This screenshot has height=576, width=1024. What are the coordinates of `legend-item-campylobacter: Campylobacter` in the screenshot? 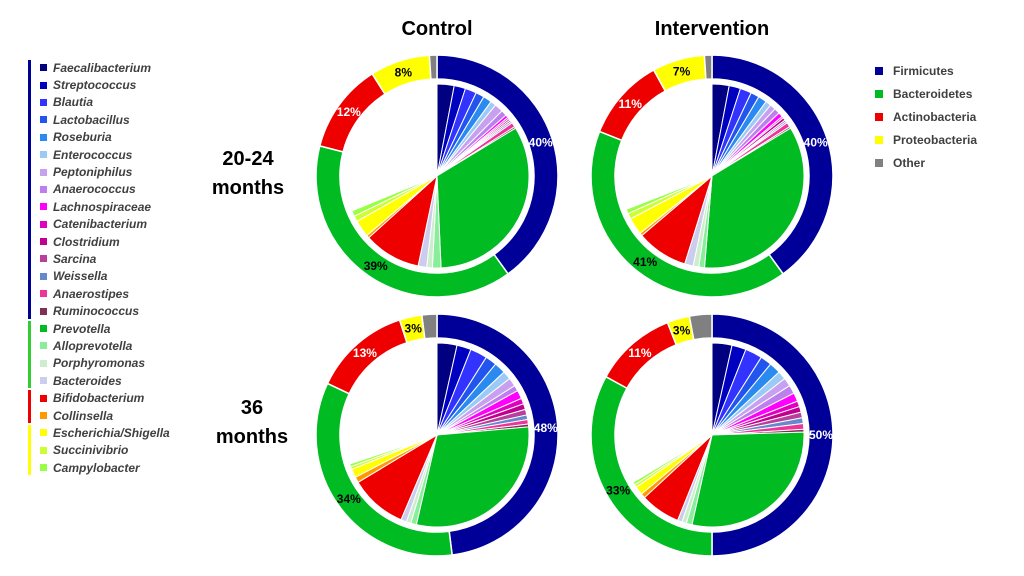 It's located at (128, 467).